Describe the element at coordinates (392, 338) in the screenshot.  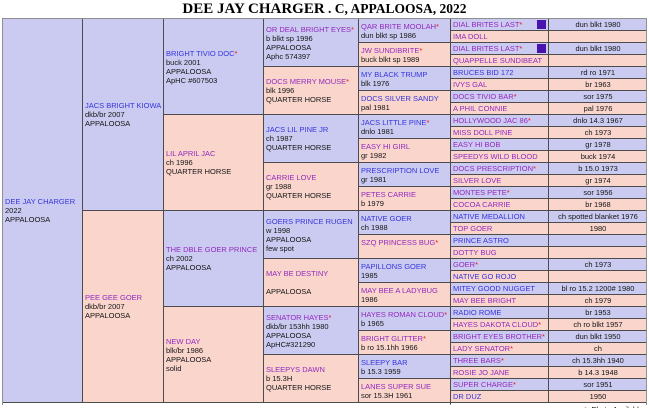
I see `horse-link: BRIGHT GLITTER` at that location.